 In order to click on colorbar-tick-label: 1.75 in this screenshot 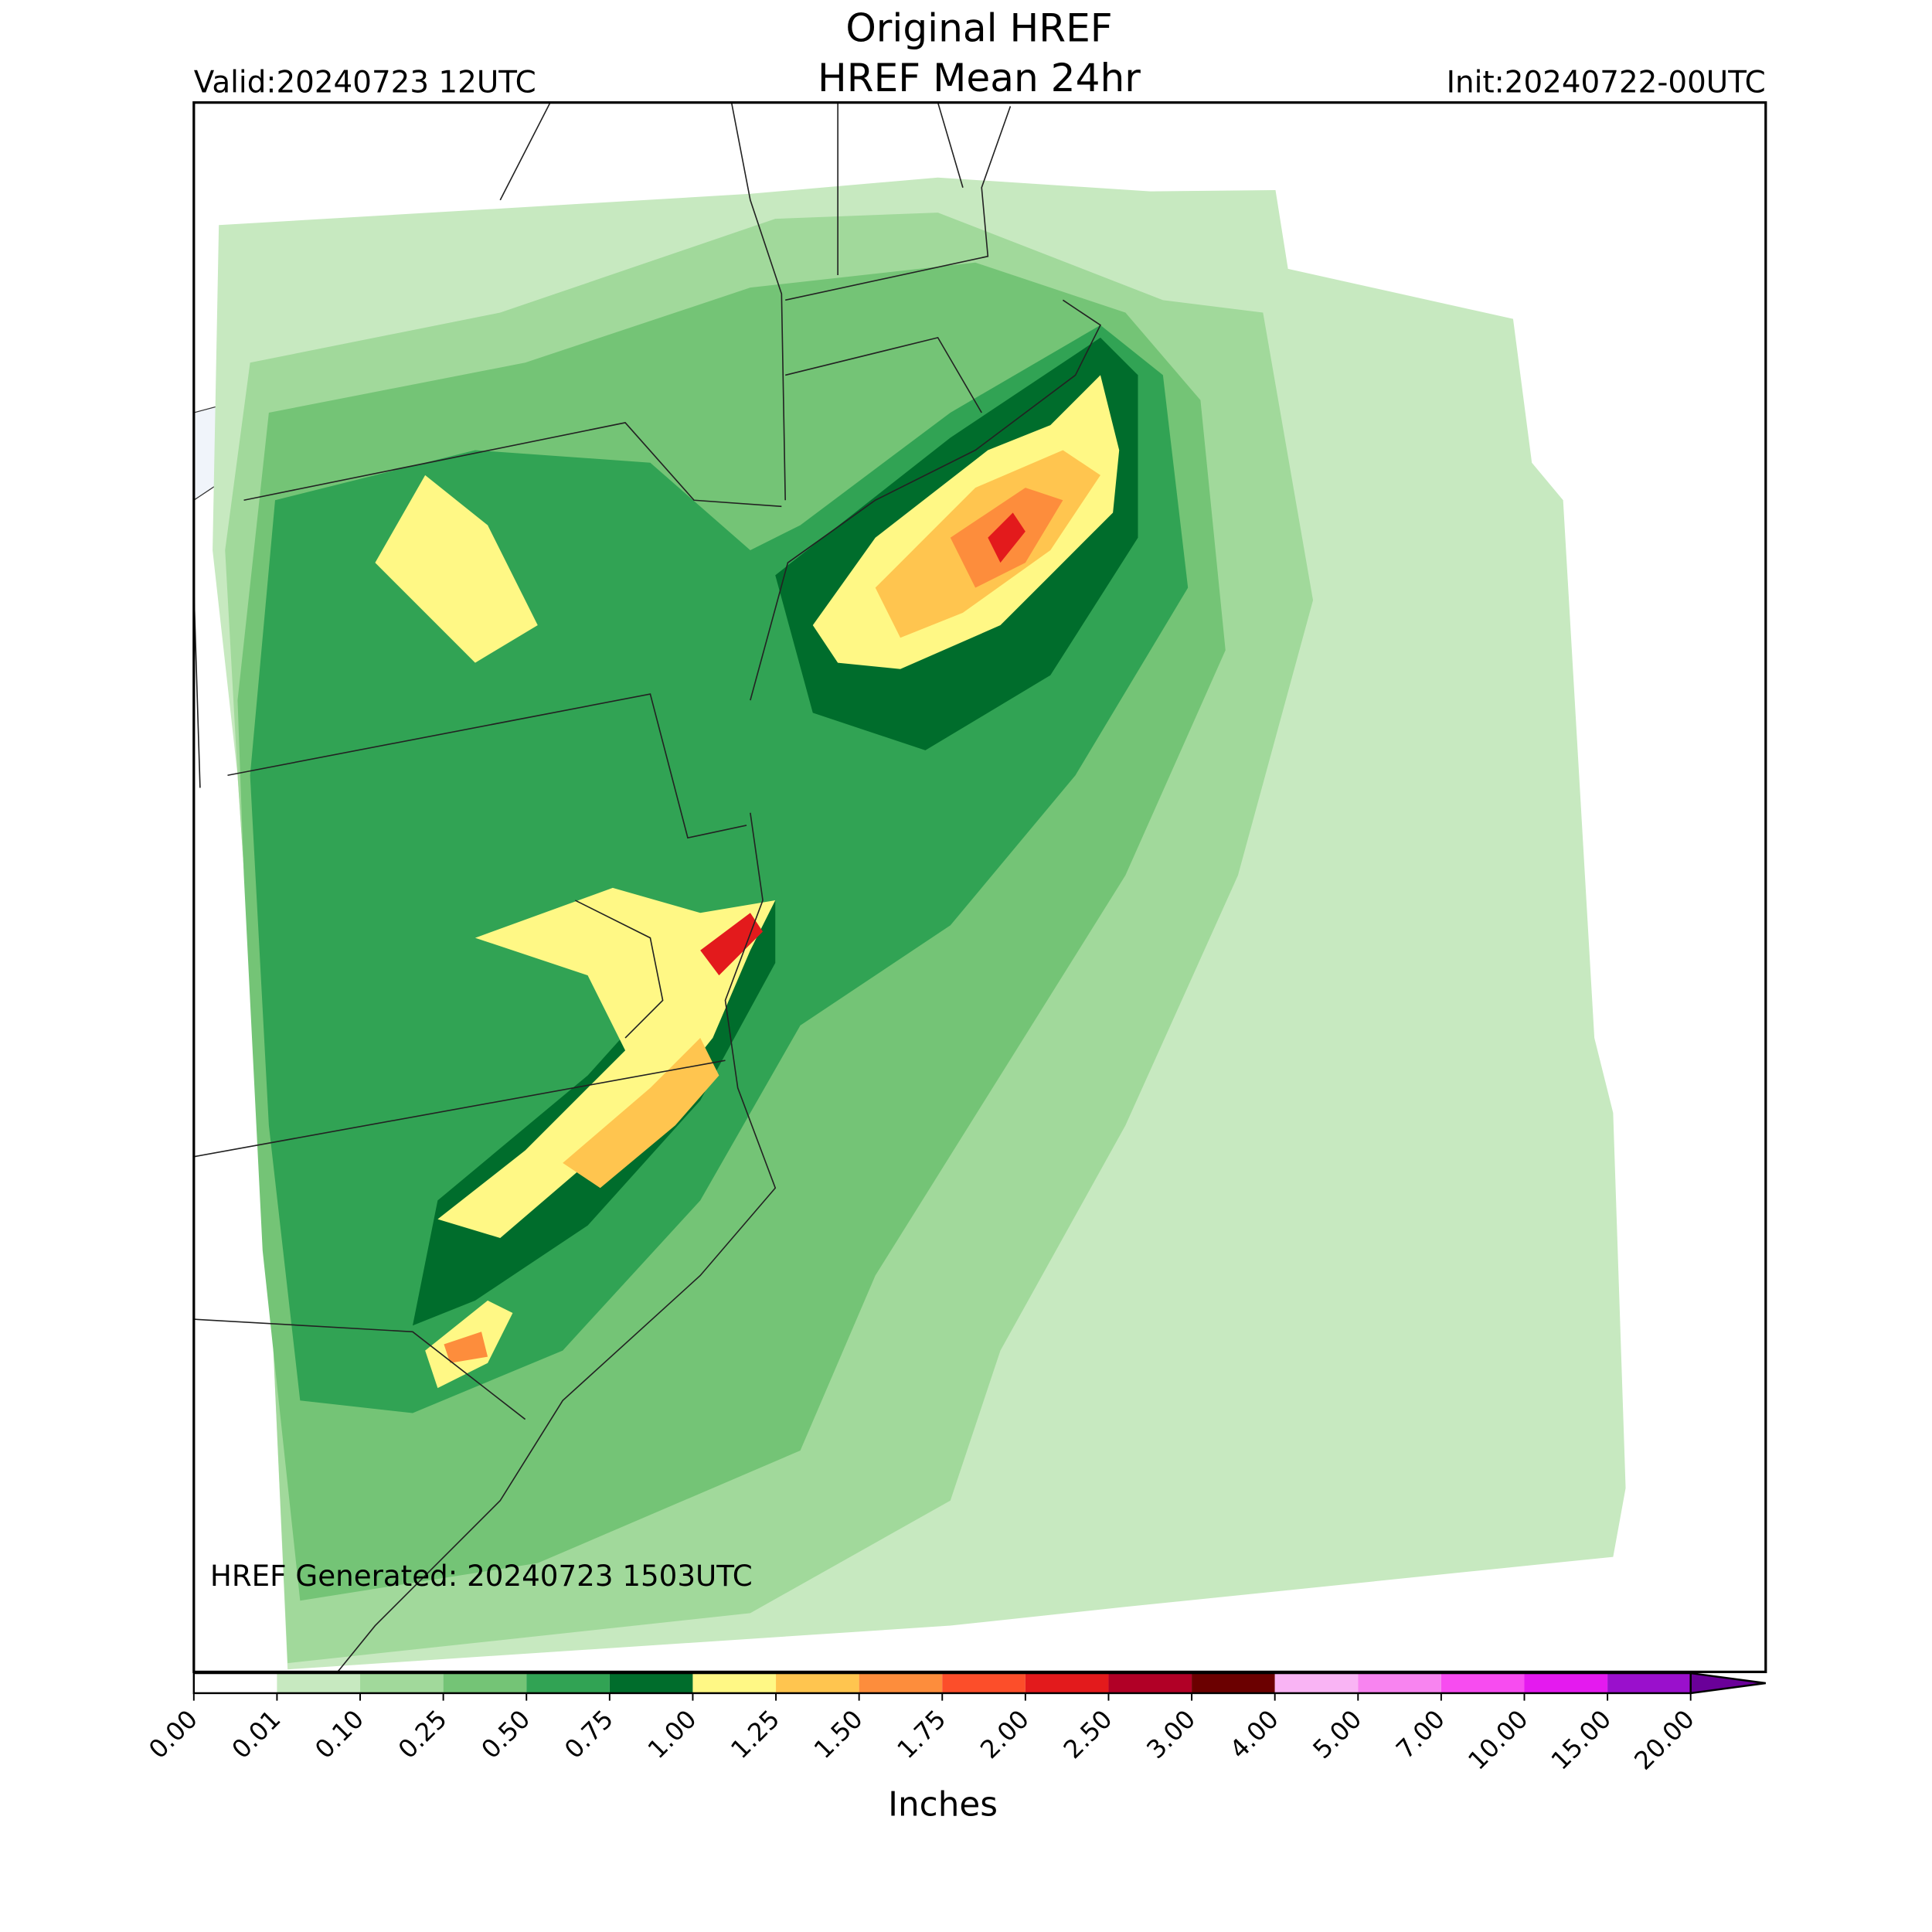, I will do `click(922, 1734)`.